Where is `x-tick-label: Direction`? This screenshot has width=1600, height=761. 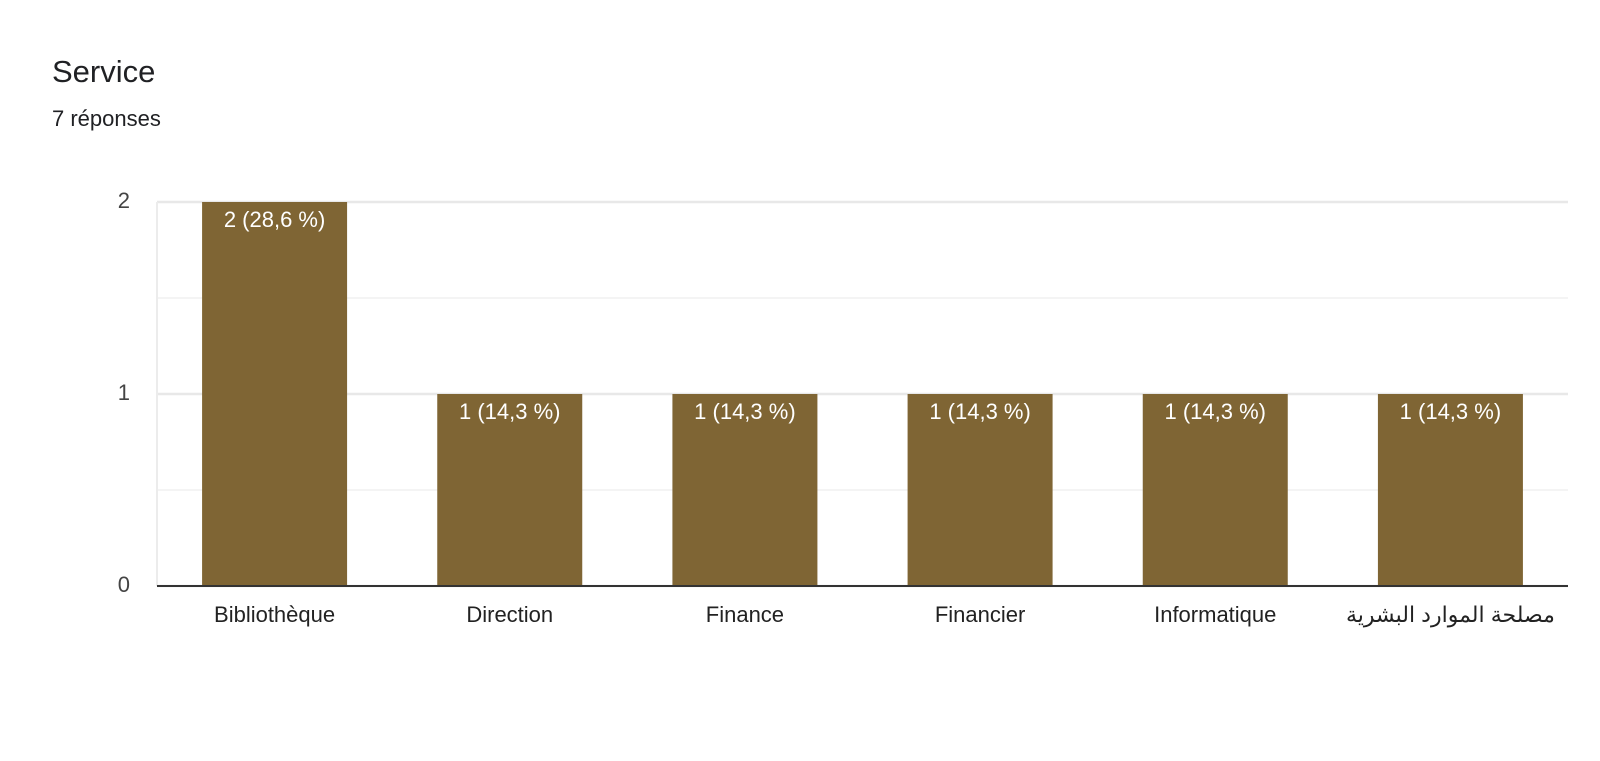
x-tick-label: Direction is located at coordinates (509, 614).